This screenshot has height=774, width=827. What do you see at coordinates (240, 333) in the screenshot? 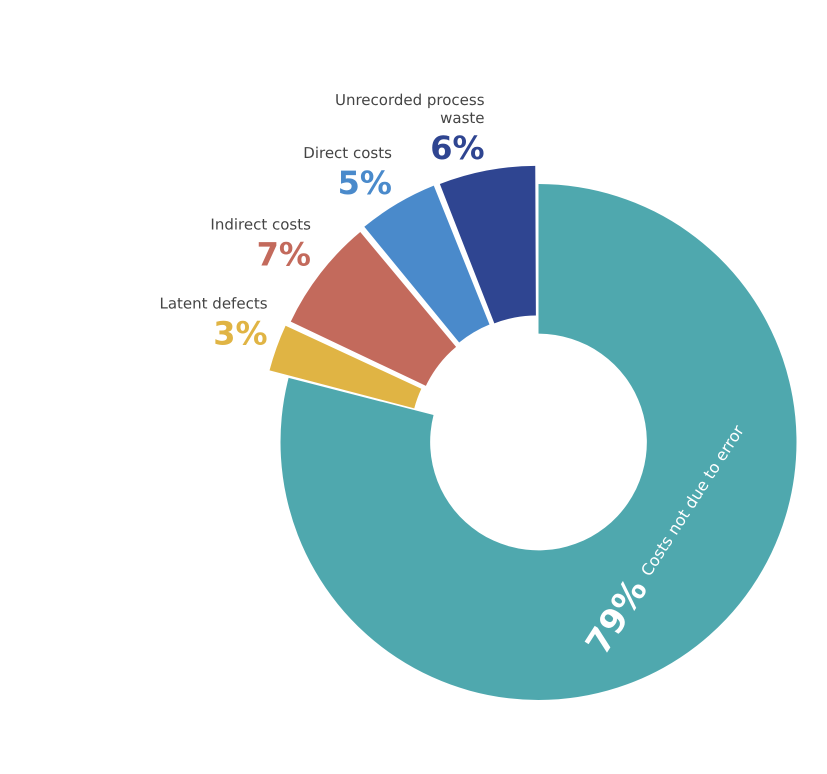
I see `data-label: 3%` at bounding box center [240, 333].